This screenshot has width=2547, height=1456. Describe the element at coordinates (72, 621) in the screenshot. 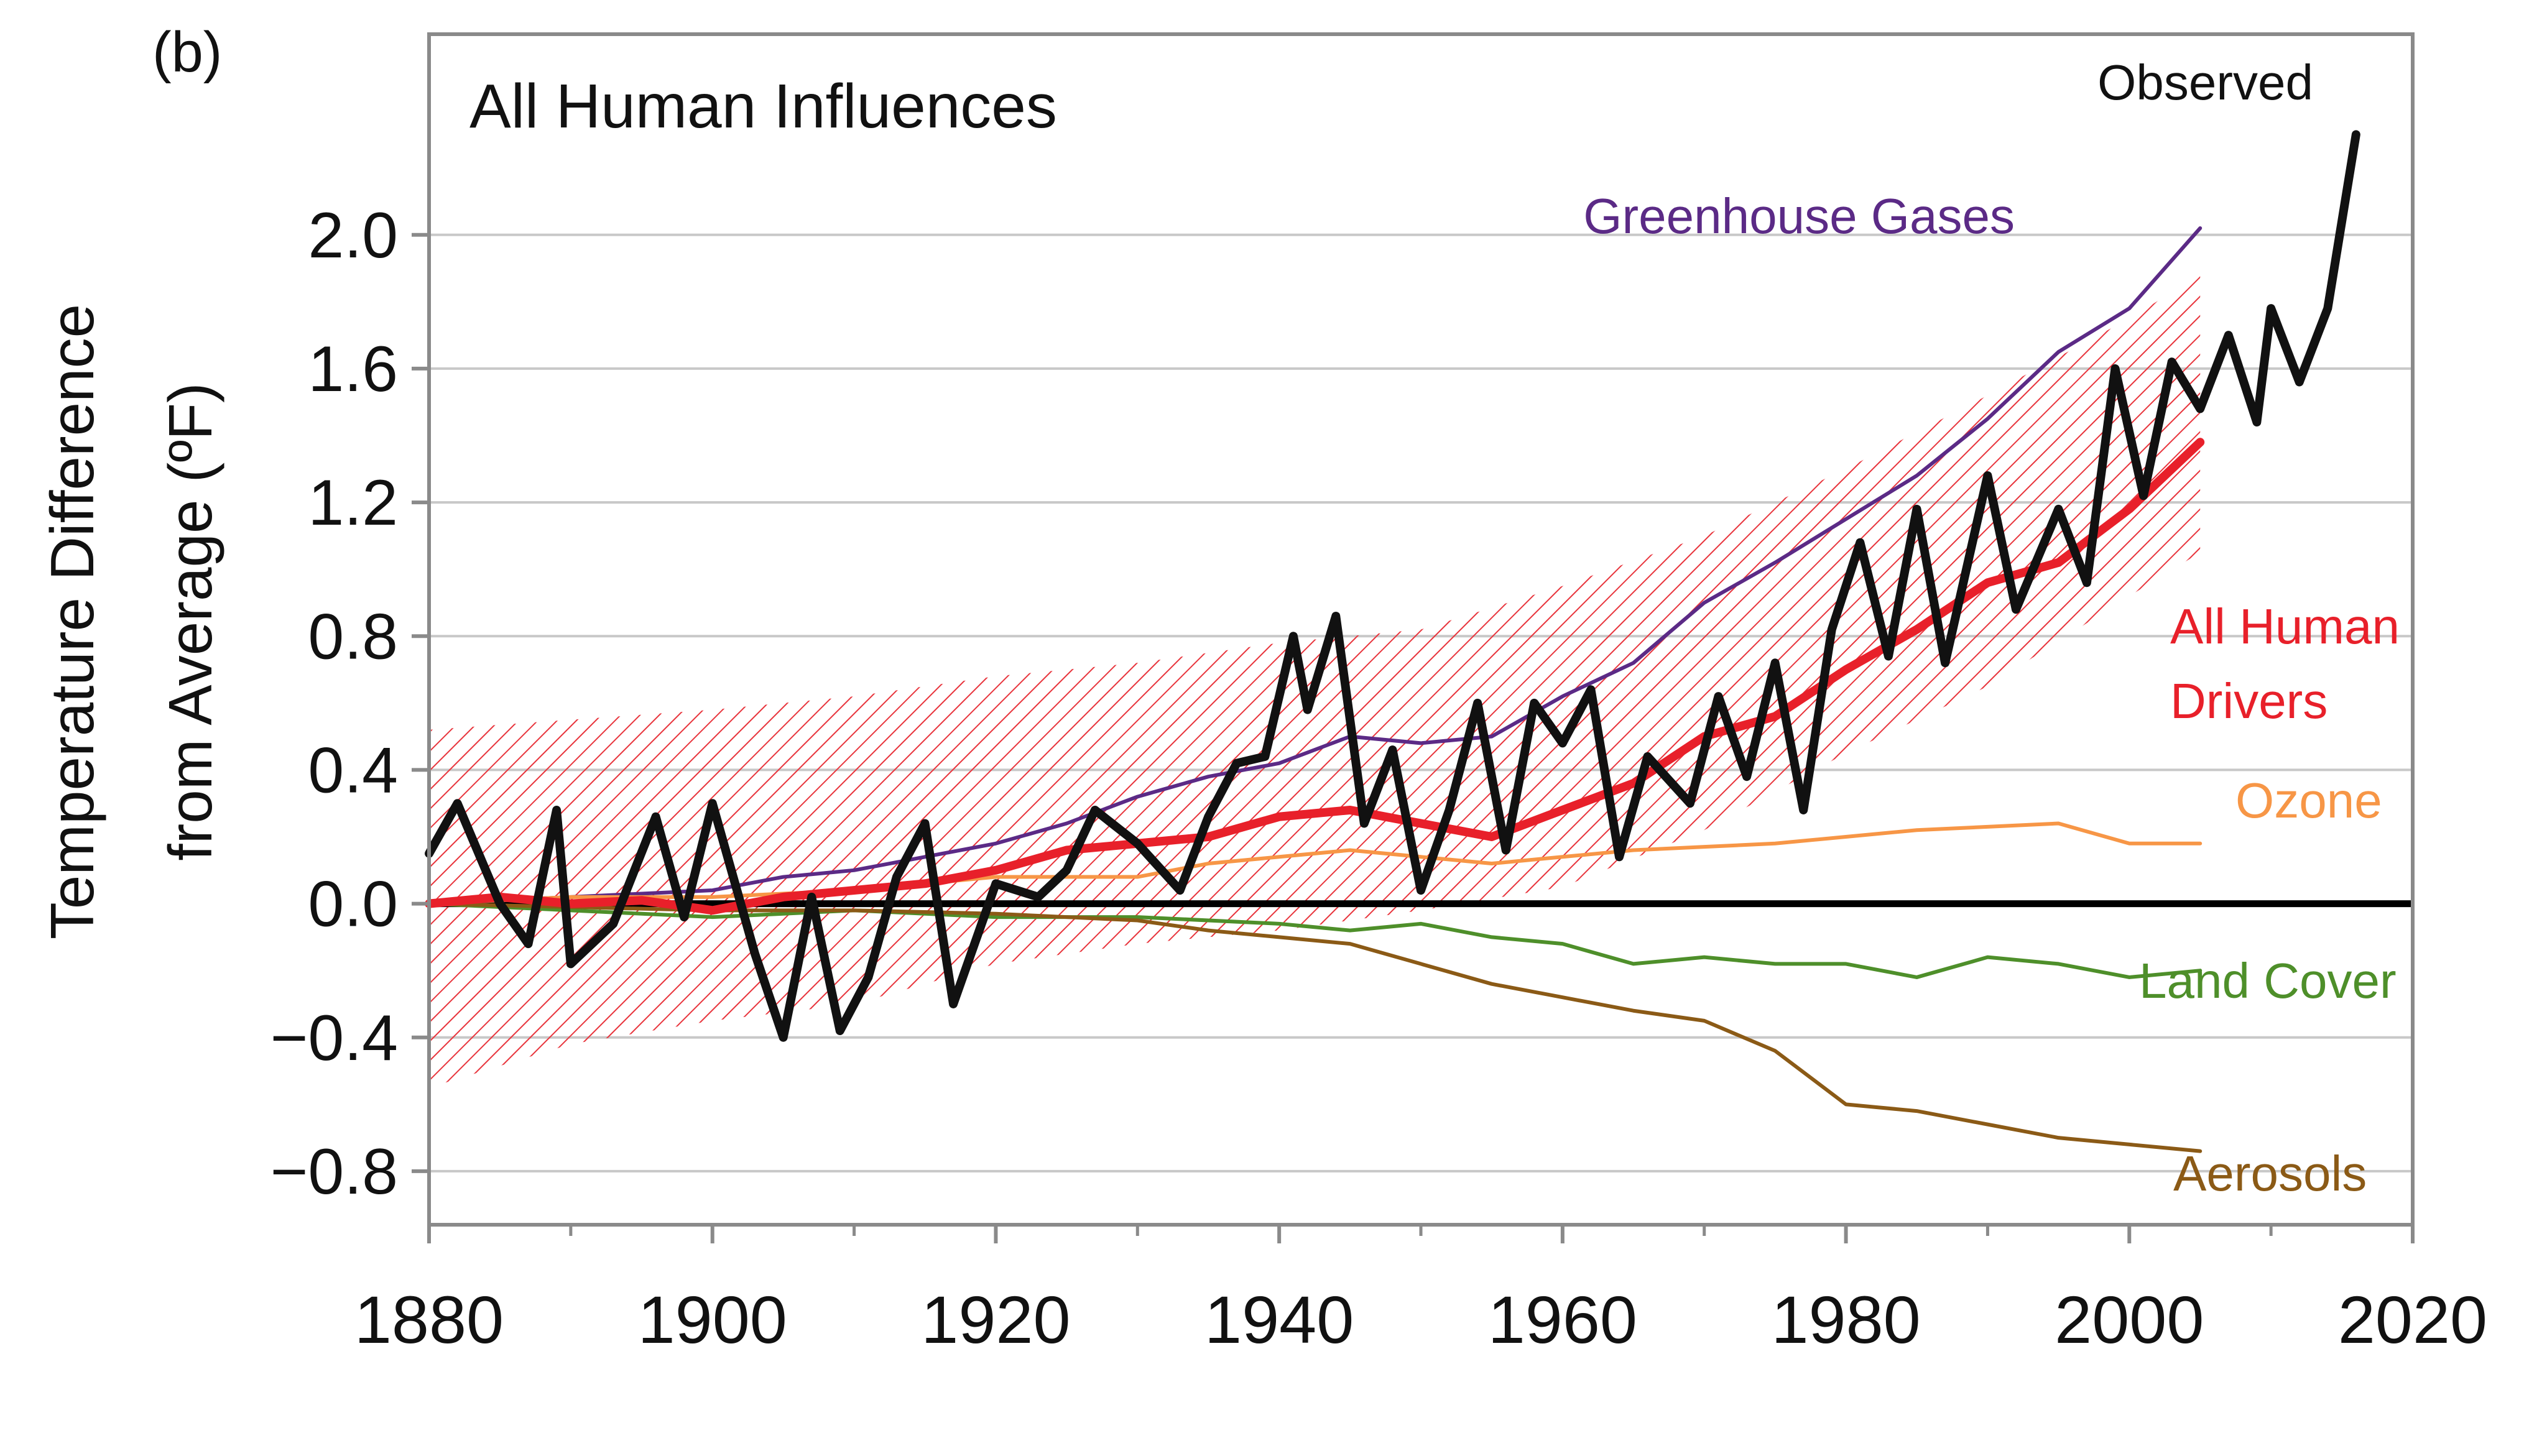

I see `y-axis-label-line1: Temperature Difference` at that location.